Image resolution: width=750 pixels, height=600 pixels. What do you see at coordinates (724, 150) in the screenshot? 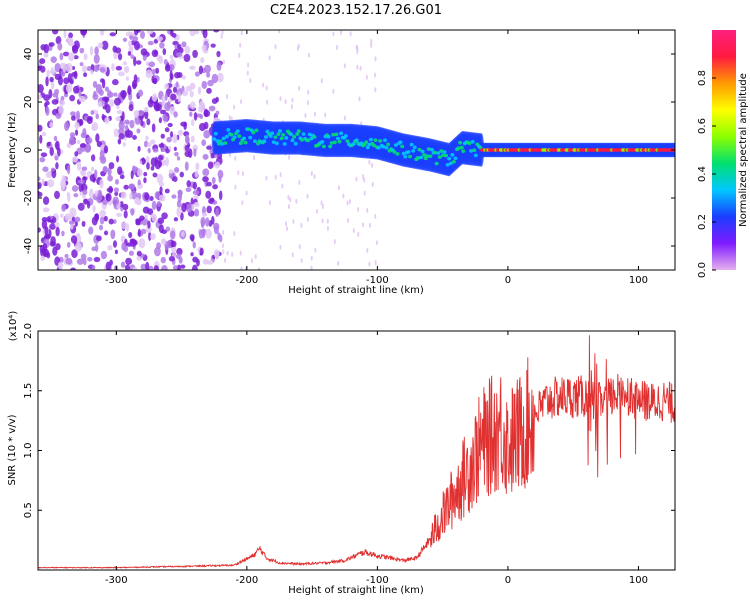
I see `colorbar-gradient` at bounding box center [724, 150].